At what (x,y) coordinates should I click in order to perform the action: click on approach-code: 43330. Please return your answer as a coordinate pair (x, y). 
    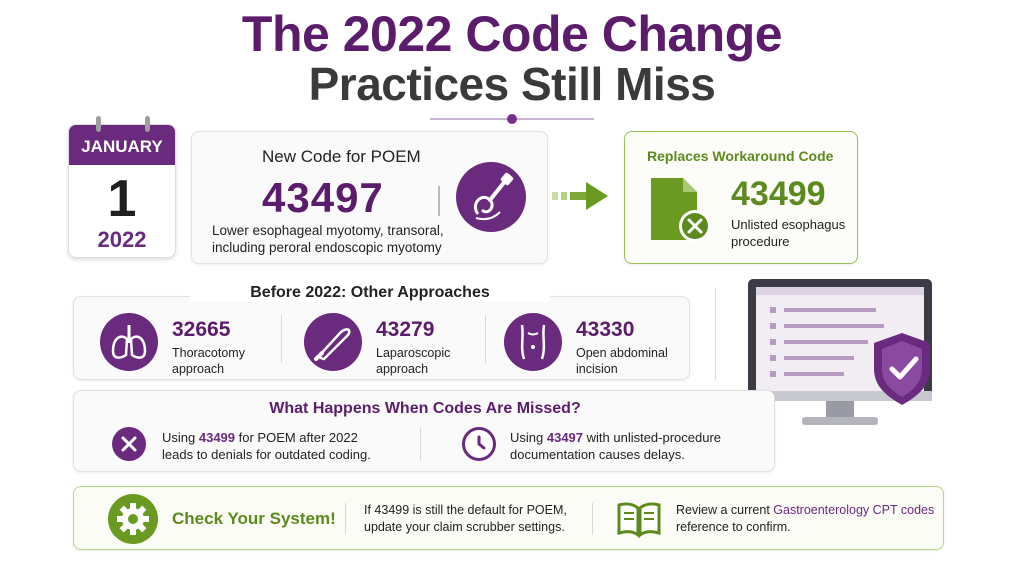
    Looking at the image, I should click on (605, 329).